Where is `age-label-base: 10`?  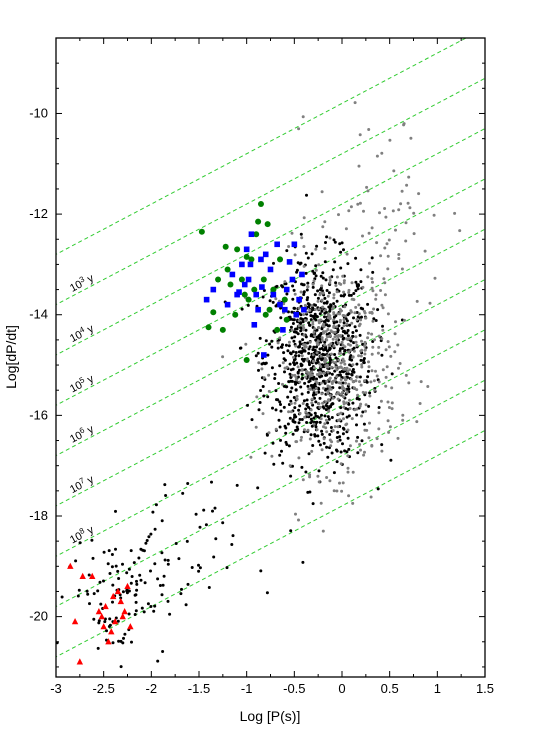
age-label-base: 10 is located at coordinates (76, 437).